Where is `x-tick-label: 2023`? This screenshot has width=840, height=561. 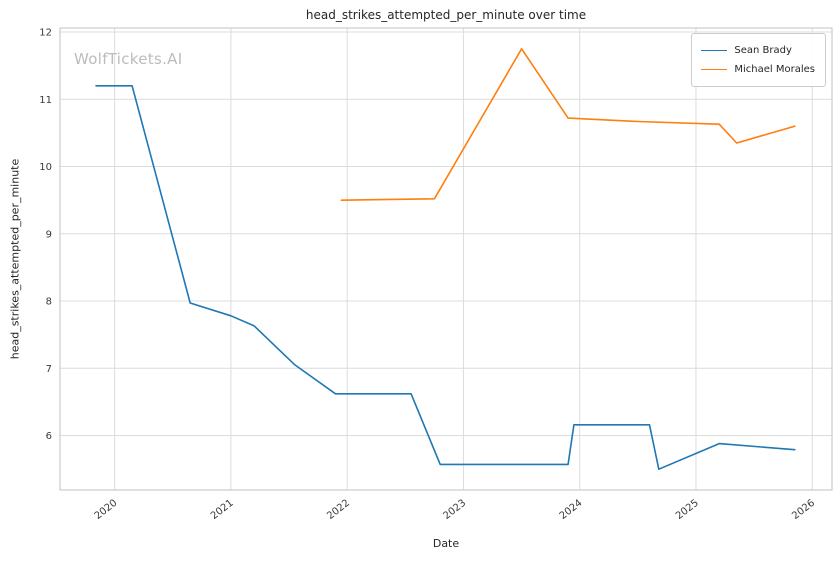 x-tick-label: 2023 is located at coordinates (454, 510).